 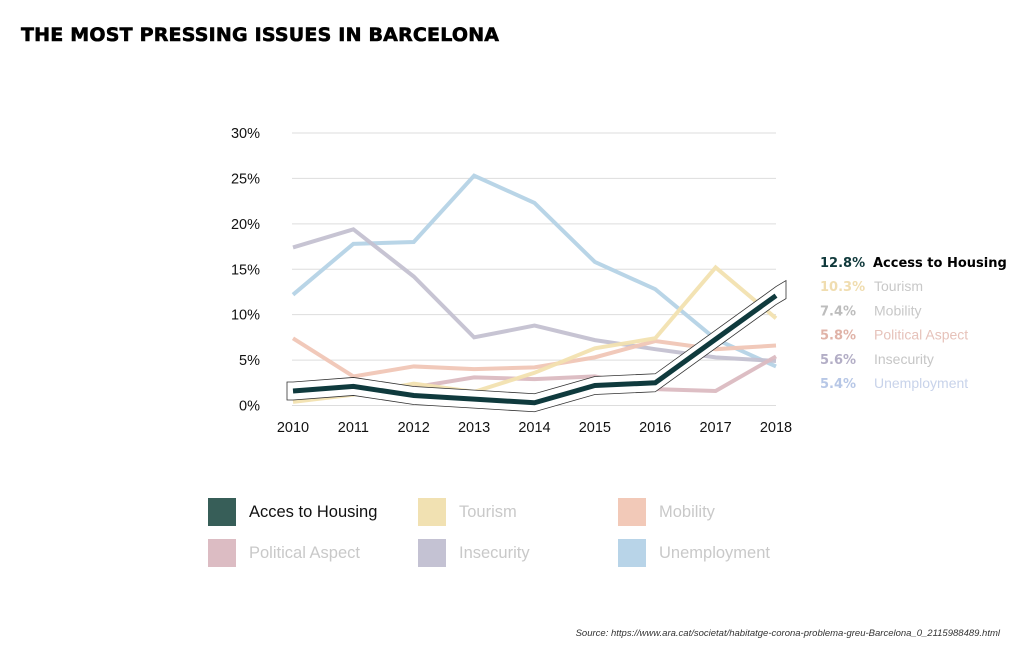 What do you see at coordinates (870, 310) in the screenshot?
I see `end-label: 7.4% Mobility` at bounding box center [870, 310].